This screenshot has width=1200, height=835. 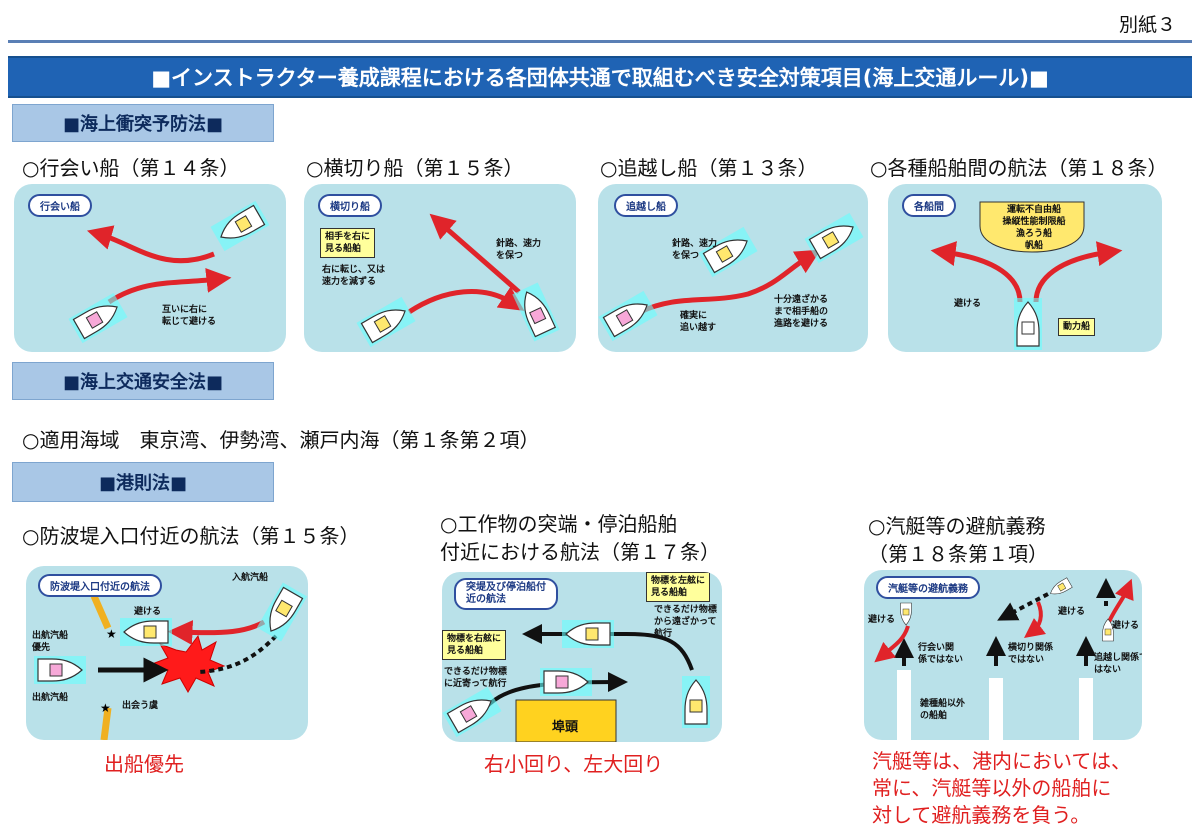 What do you see at coordinates (1078, 272) in the screenshot?
I see `arrow-avoid-right` at bounding box center [1078, 272].